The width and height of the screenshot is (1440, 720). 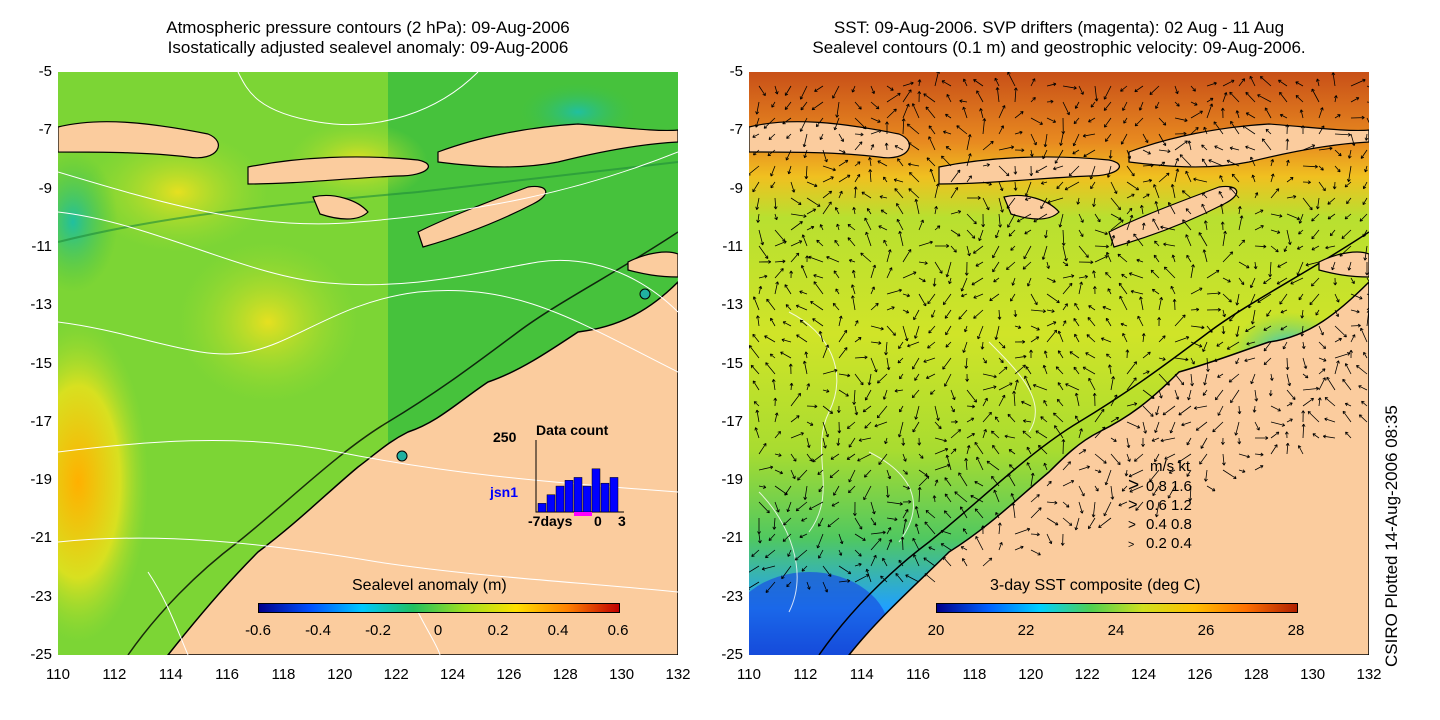 I want to click on flores-islands, so click(x=557, y=145).